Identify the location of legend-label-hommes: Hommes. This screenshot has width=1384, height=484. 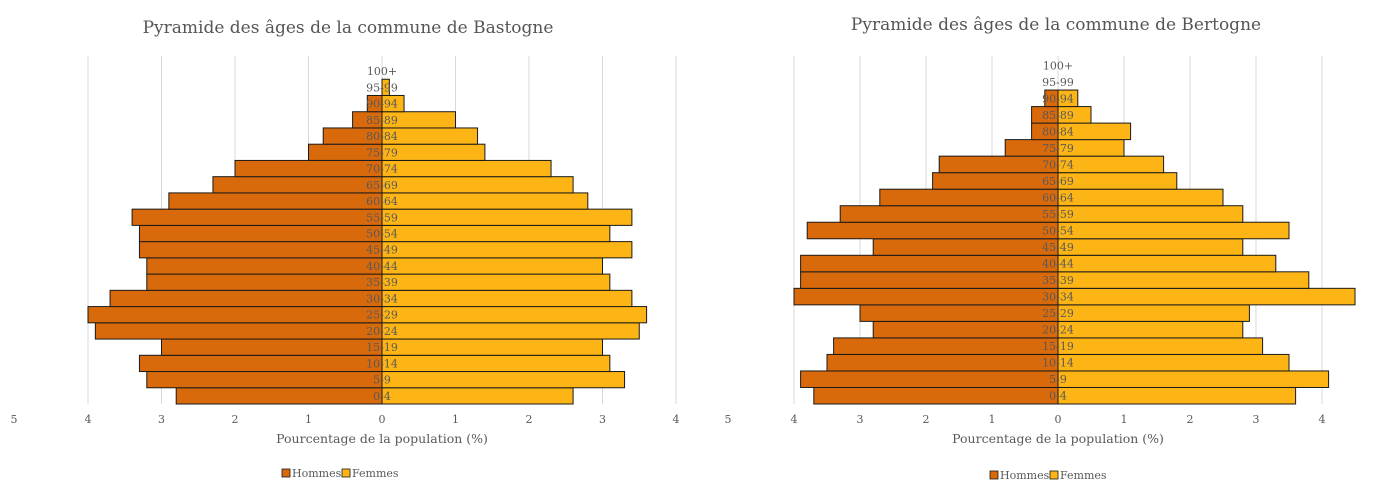
(317, 473).